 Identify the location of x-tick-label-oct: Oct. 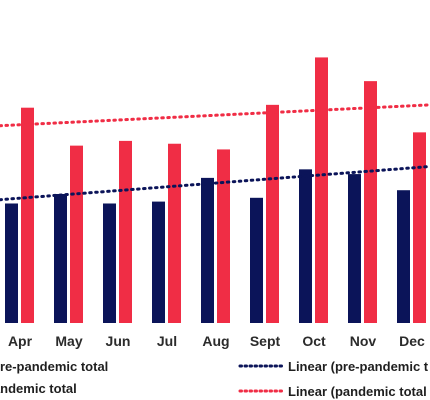
(314, 341).